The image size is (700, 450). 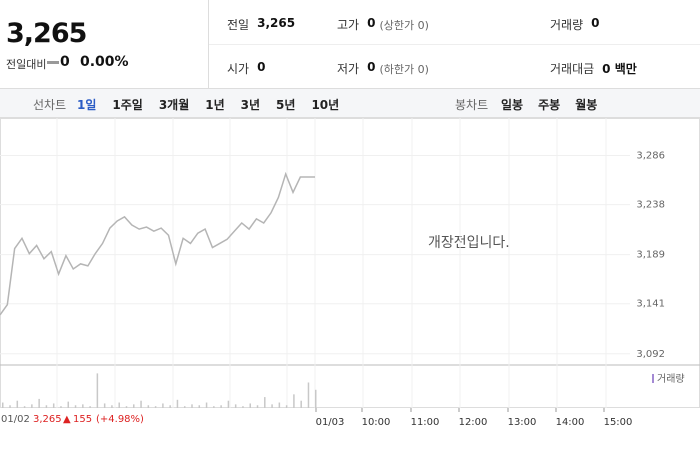 What do you see at coordinates (65, 62) in the screenshot?
I see `change: 0` at bounding box center [65, 62].